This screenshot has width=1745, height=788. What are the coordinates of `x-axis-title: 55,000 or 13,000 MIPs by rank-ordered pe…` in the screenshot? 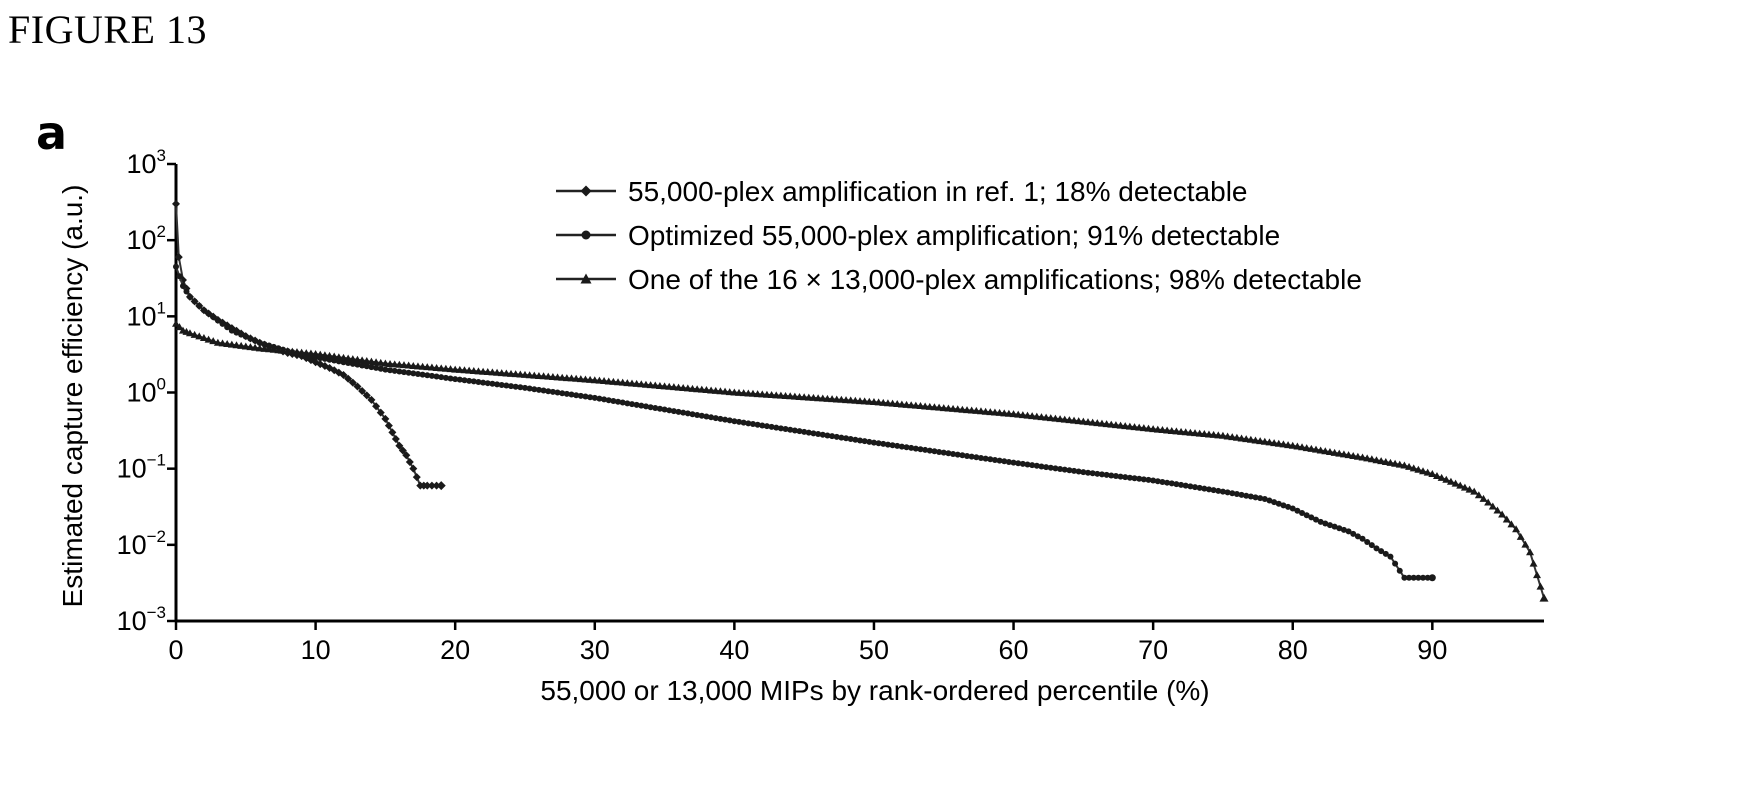 It's located at (874, 690).